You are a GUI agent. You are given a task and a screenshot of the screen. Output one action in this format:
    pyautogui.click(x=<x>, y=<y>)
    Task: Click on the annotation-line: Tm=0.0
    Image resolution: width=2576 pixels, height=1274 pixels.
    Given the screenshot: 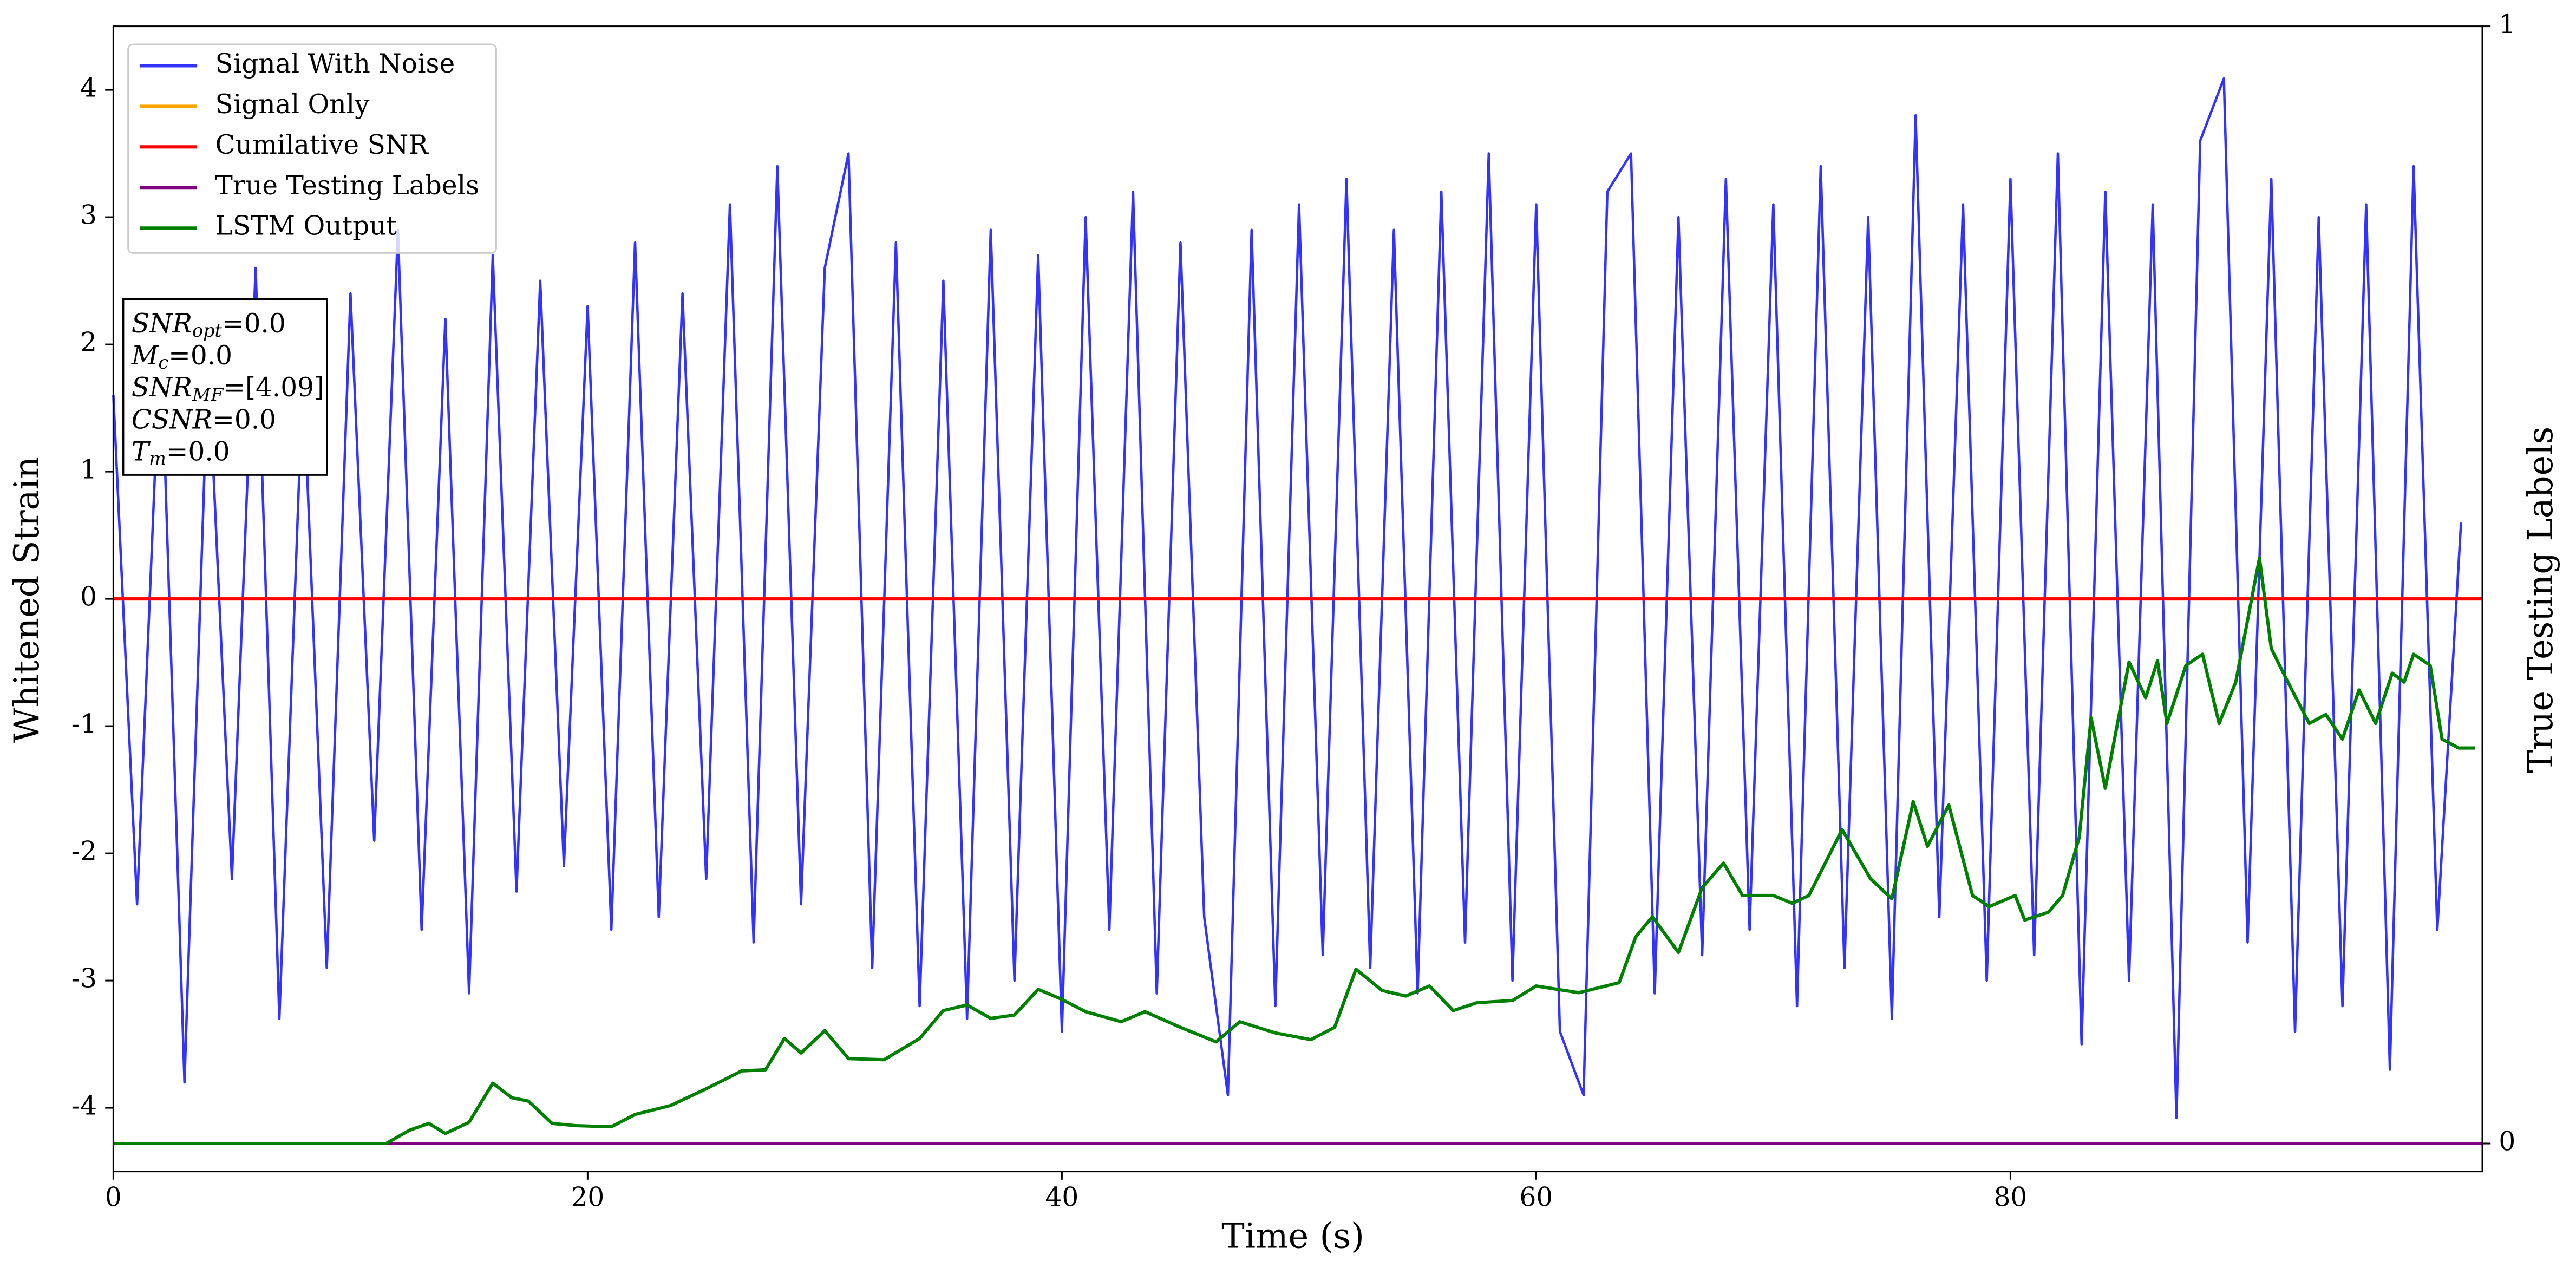 What is the action you would take?
    pyautogui.click(x=181, y=452)
    